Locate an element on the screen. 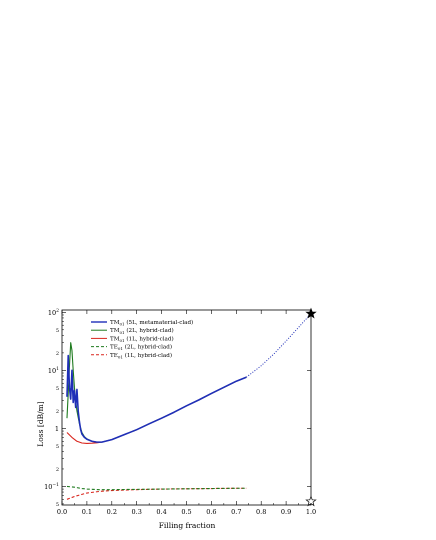  legend-label-3: TE01 (2L, hybrid-clad) is located at coordinates (141, 348).